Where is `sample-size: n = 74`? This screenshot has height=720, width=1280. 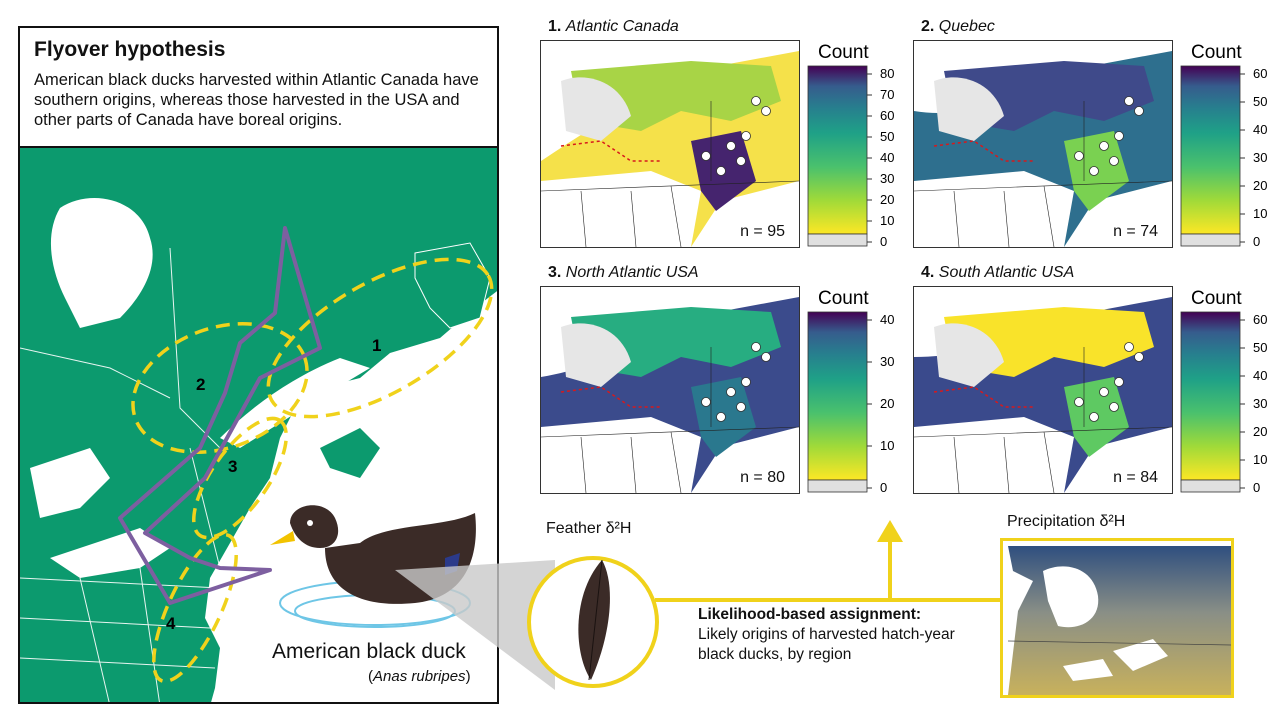
sample-size: n = 74 is located at coordinates (1135, 231).